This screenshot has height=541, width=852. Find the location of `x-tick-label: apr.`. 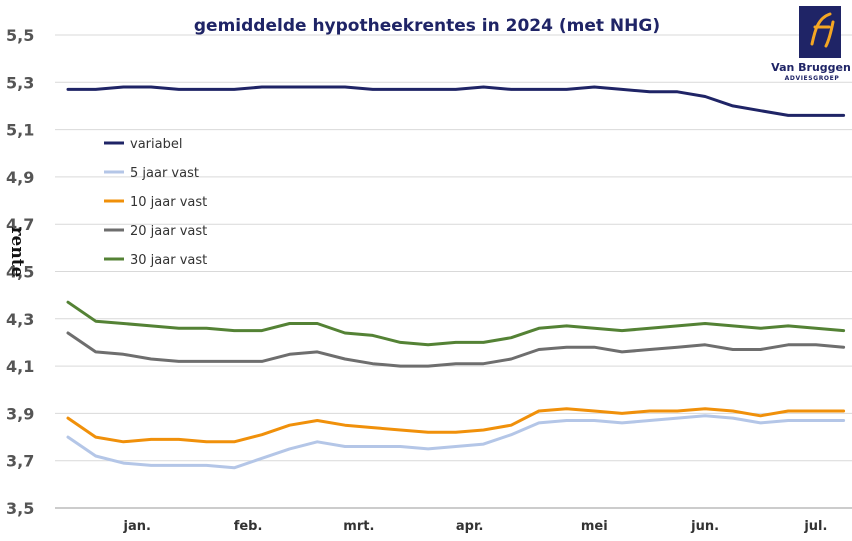

x-tick-label: apr. is located at coordinates (470, 526).